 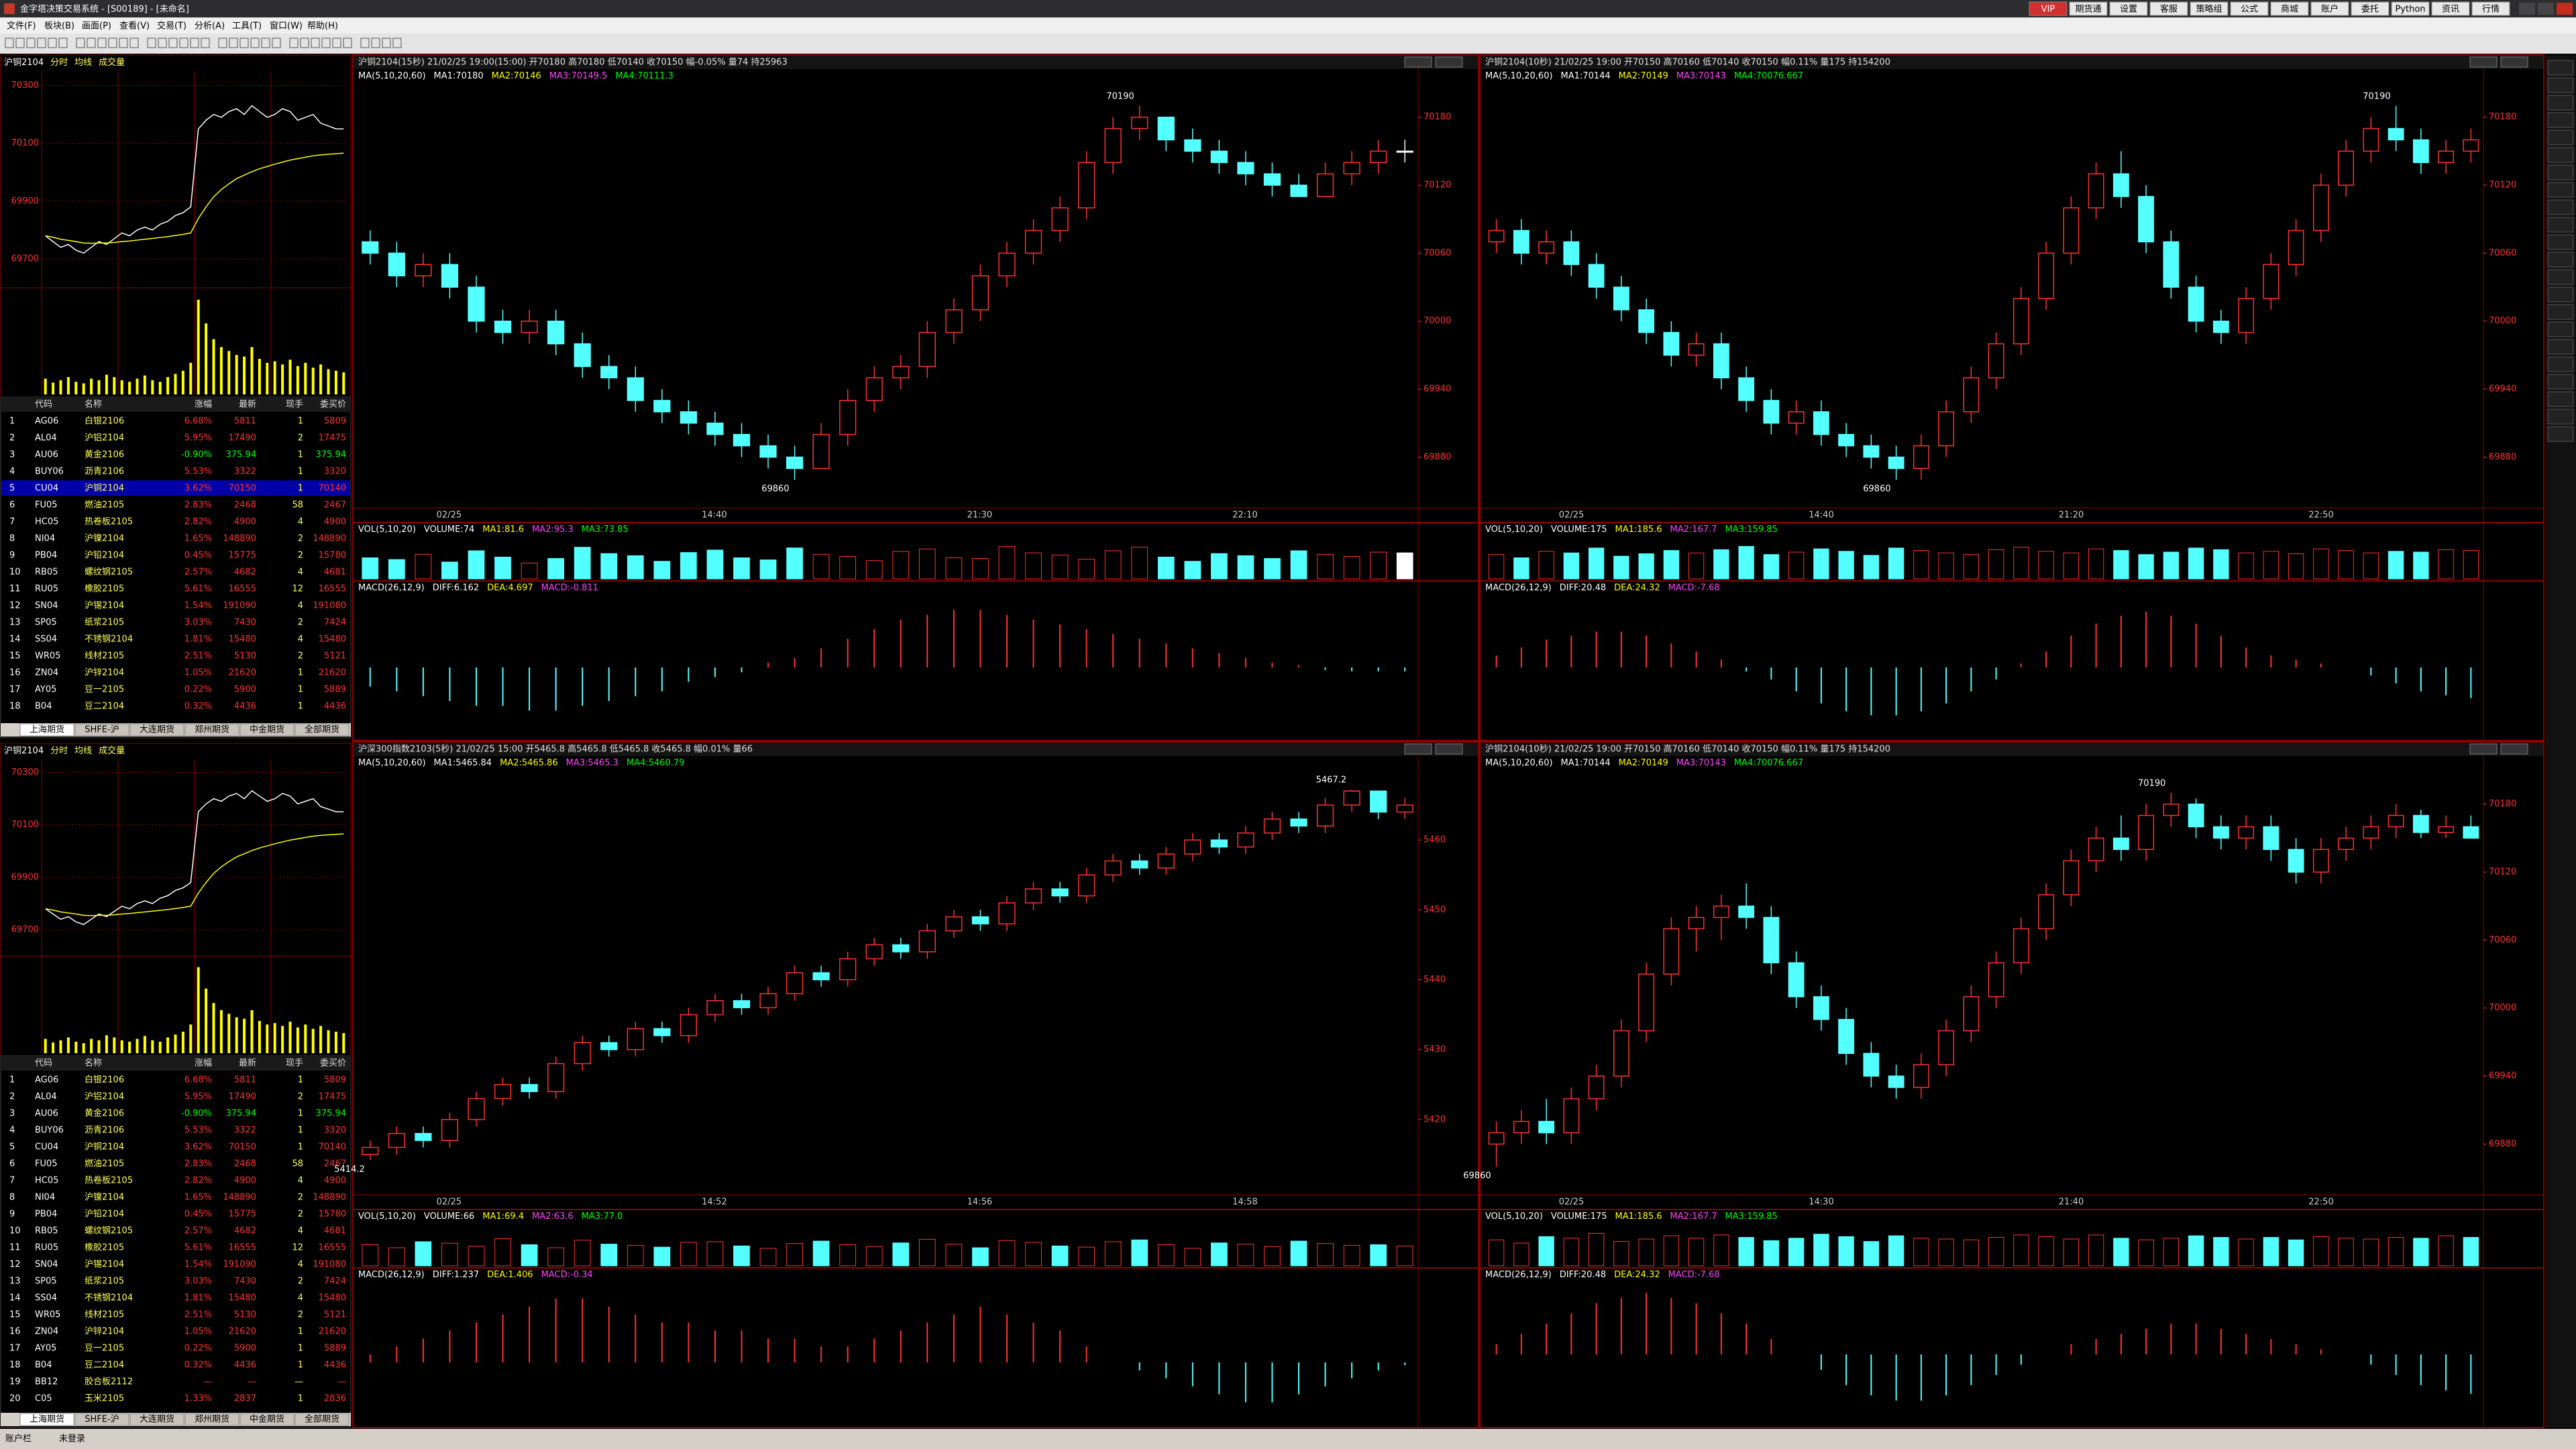 I want to click on list-row-number: 4, so click(x=12, y=472).